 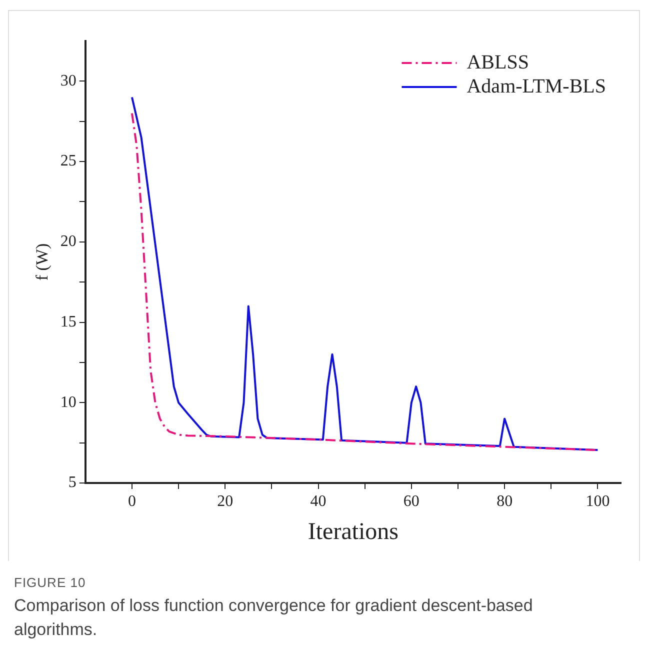 I want to click on caption: FIGURE 10, so click(x=50, y=582).